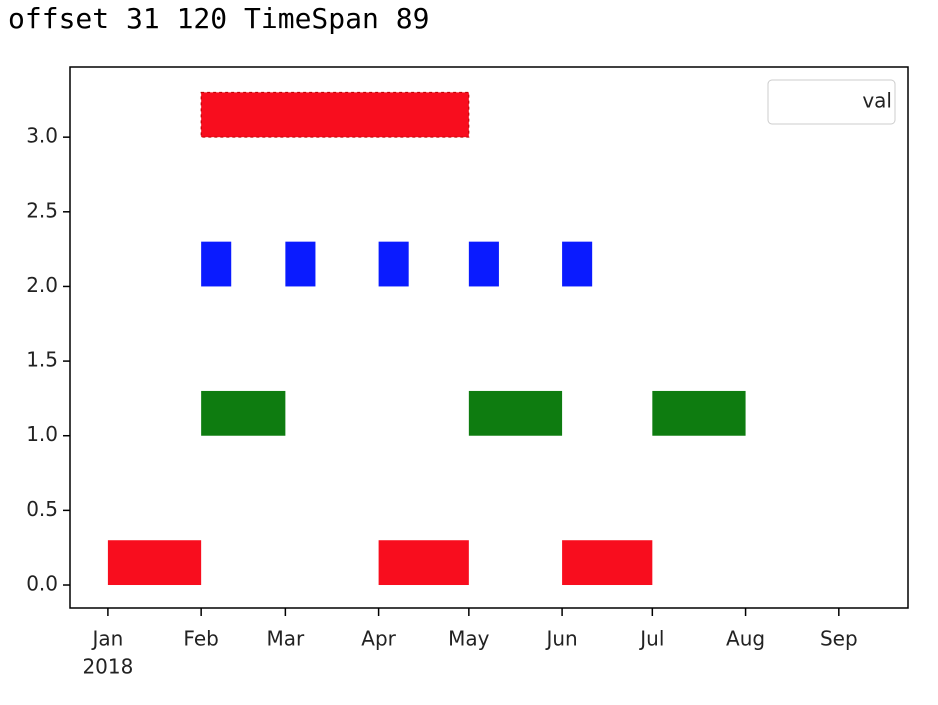  Describe the element at coordinates (831, 102) in the screenshot. I see `legend-box` at that location.